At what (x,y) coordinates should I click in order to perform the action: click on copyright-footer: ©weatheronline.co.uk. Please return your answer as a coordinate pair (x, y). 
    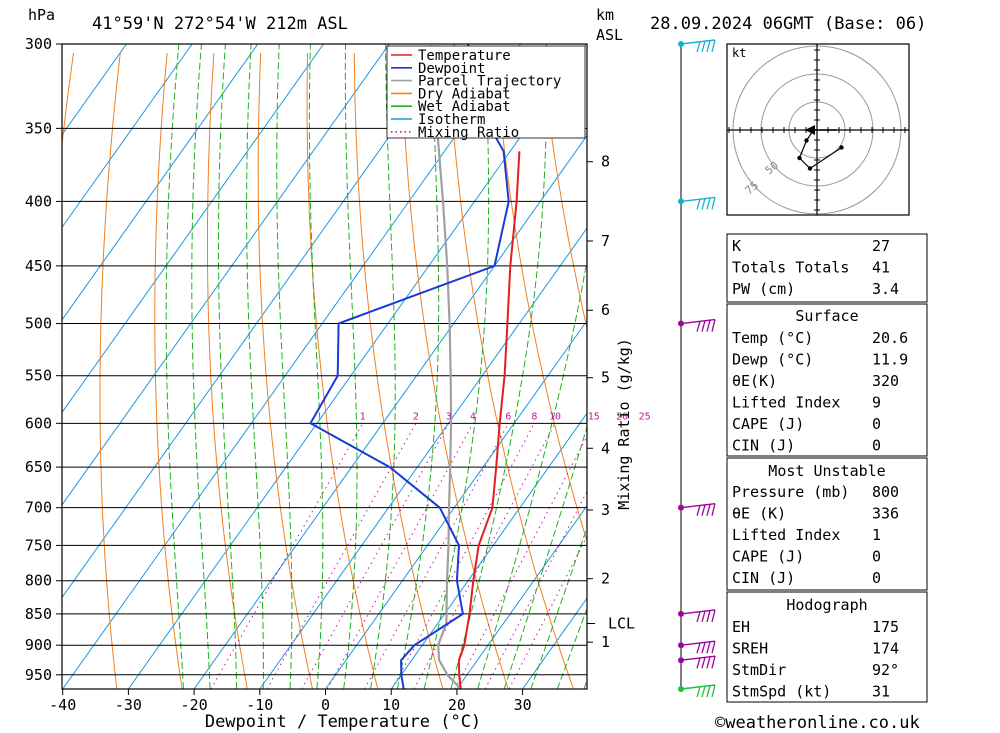
    Looking at the image, I should click on (817, 723).